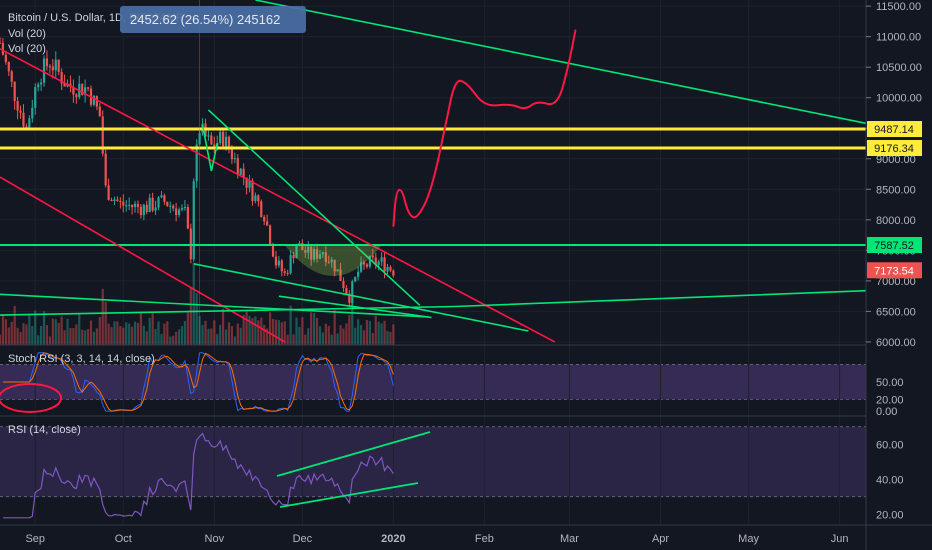 This screenshot has height=550, width=932. I want to click on price-tick-label: 6500.00, so click(896, 312).